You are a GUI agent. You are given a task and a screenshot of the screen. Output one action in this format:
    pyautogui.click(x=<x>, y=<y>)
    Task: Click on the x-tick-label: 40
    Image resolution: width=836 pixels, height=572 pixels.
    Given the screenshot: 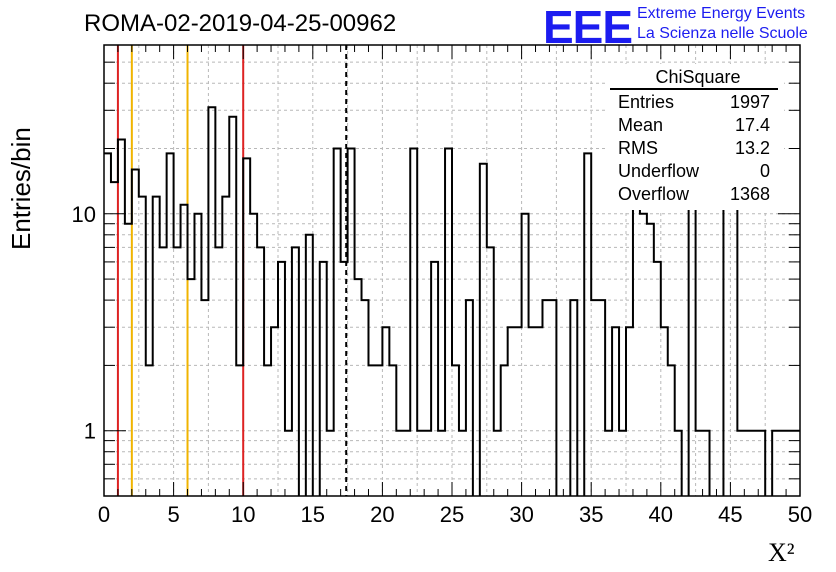 What is the action you would take?
    pyautogui.click(x=661, y=514)
    